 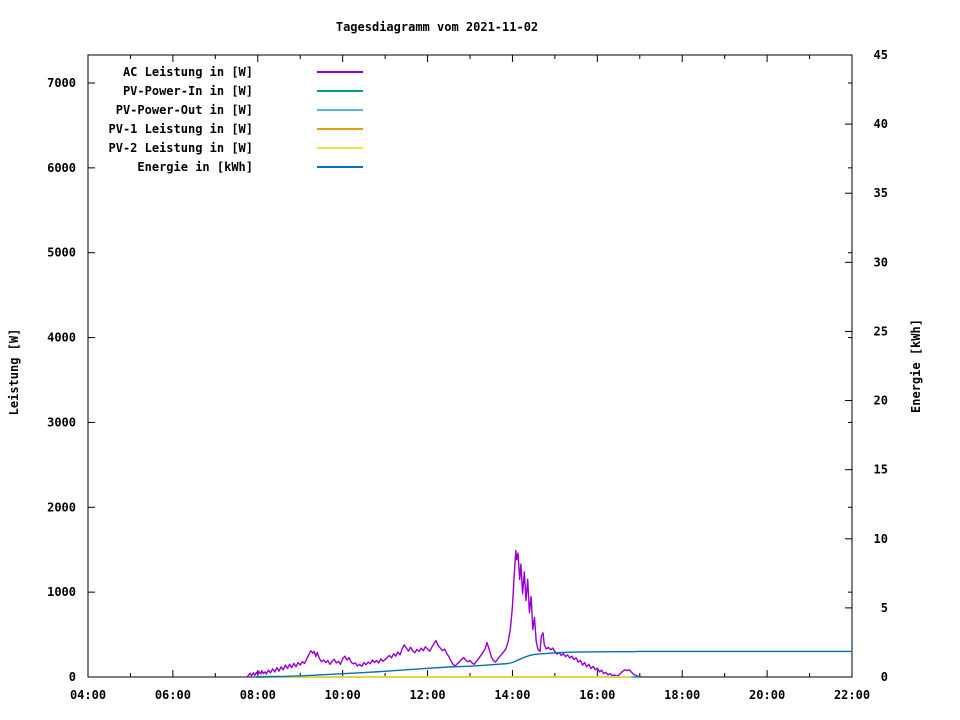 I want to click on y2-tick-label: 20, so click(x=881, y=401).